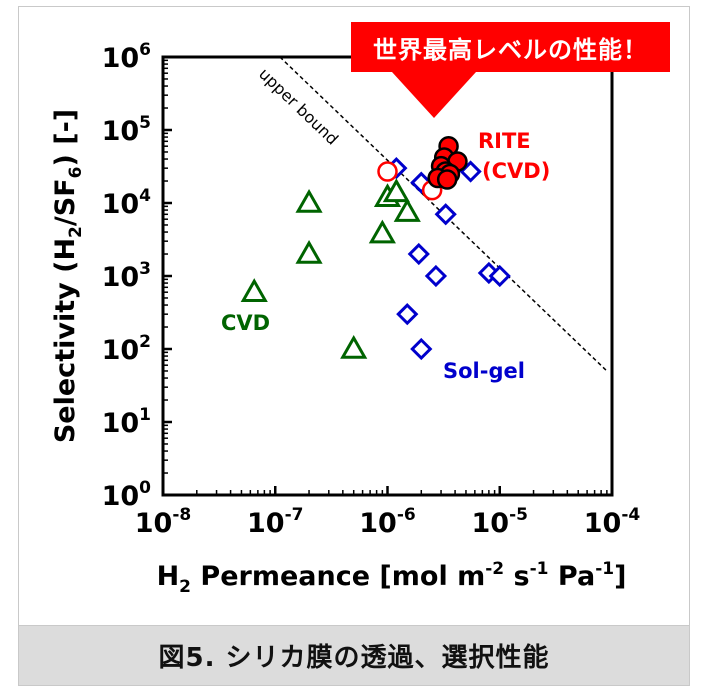 This screenshot has height=692, width=708. What do you see at coordinates (447, 179) in the screenshot?
I see `rite-point` at bounding box center [447, 179].